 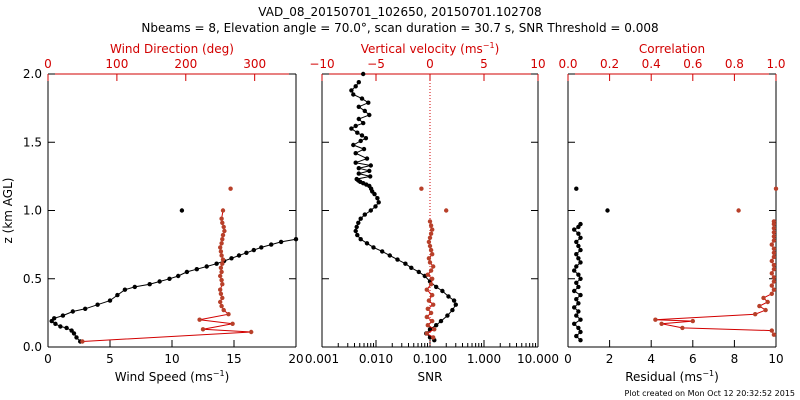 I want to click on x-top-tick-label: 0.8, so click(x=734, y=64).